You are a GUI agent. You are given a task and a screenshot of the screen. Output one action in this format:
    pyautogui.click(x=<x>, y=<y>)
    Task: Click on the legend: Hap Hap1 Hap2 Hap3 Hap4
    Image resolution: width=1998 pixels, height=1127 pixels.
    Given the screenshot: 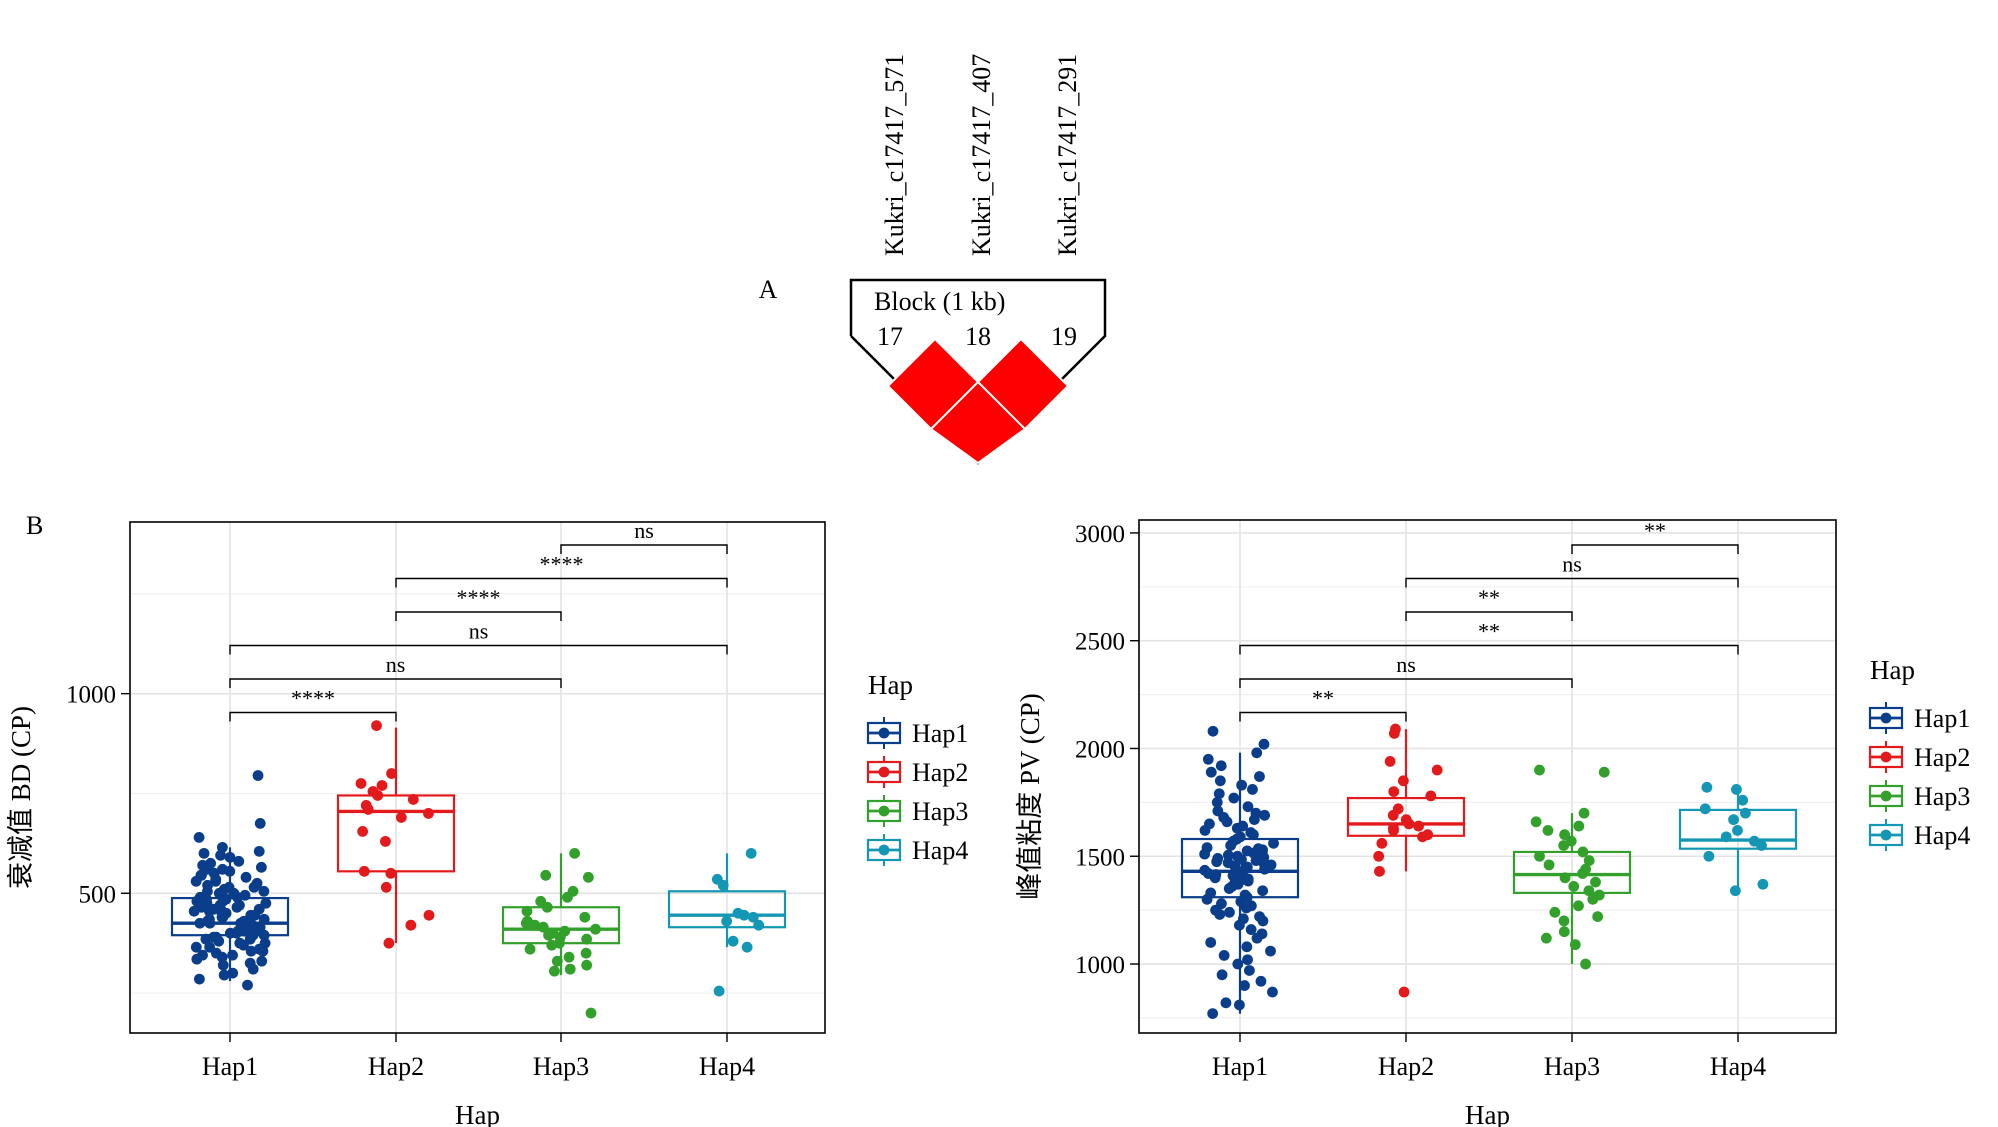 What is the action you would take?
    pyautogui.click(x=917, y=768)
    